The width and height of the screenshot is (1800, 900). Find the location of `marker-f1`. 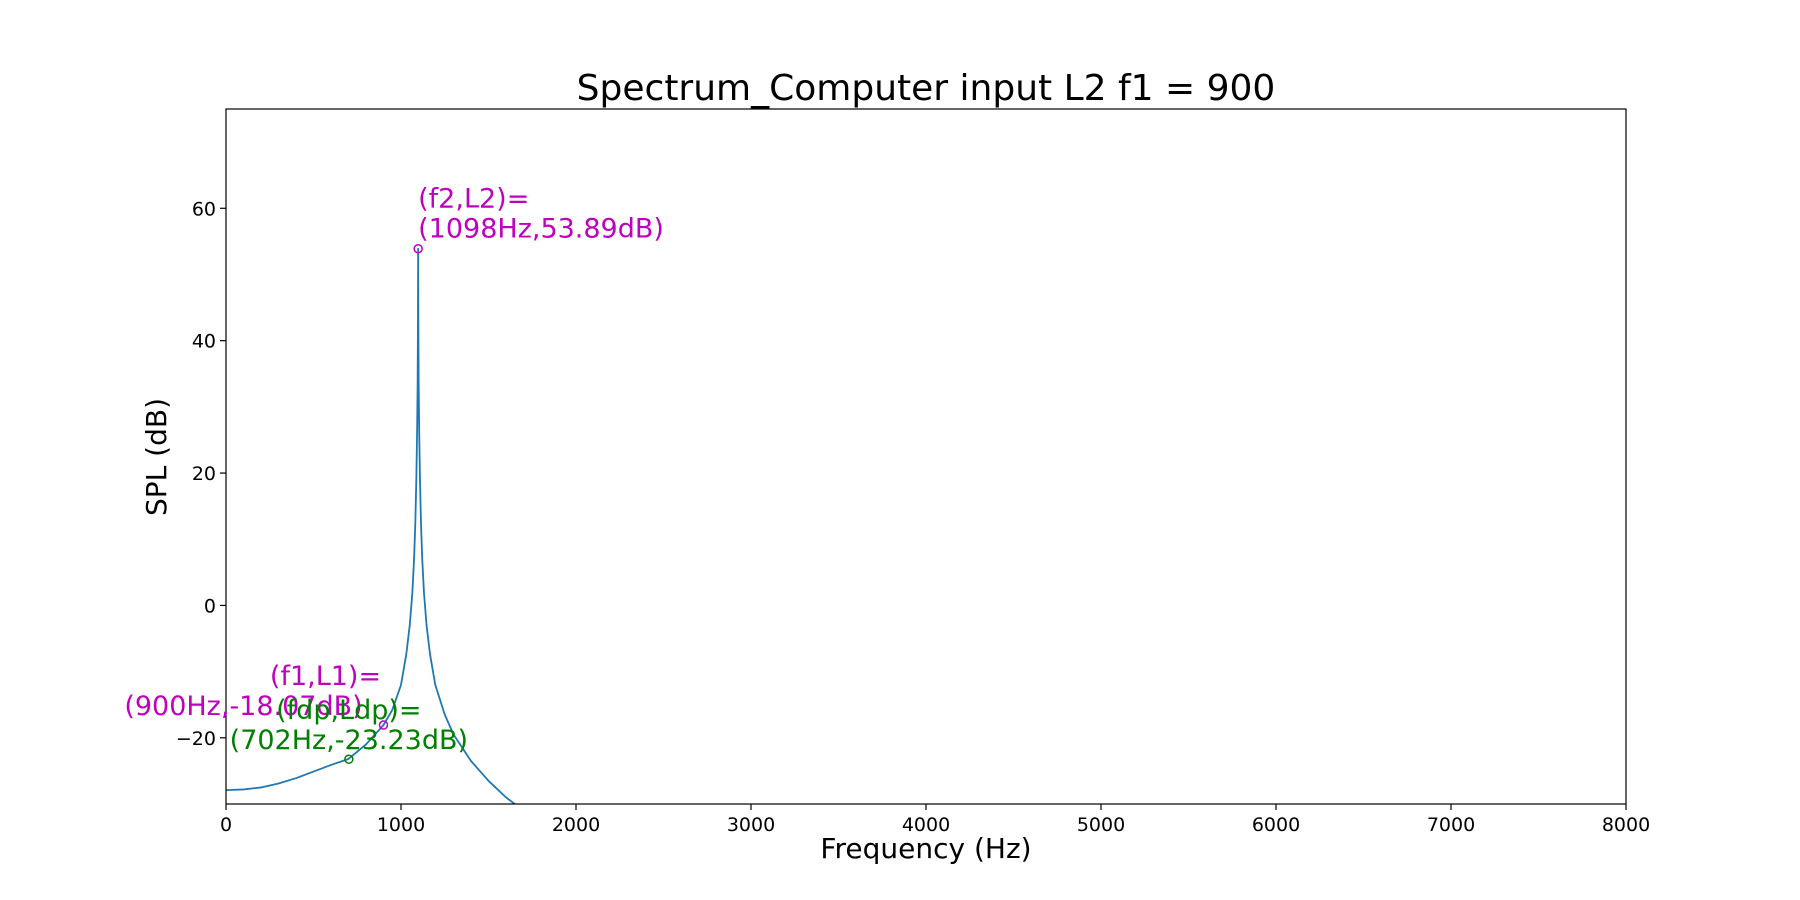

marker-f1 is located at coordinates (383, 725).